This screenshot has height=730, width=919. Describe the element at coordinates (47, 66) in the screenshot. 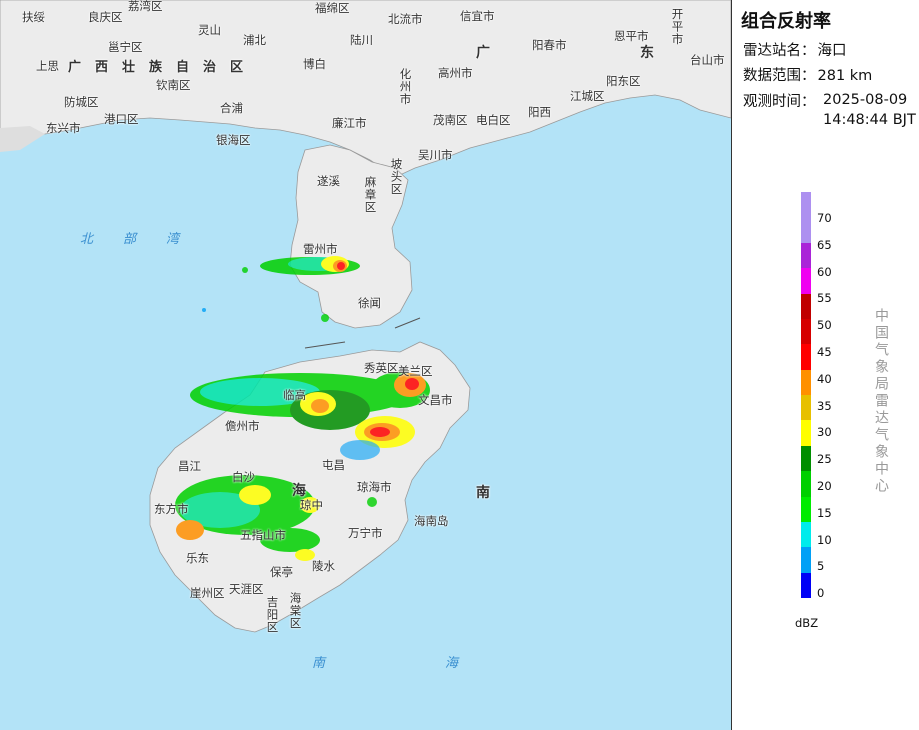

I see `place-label: 上思` at that location.